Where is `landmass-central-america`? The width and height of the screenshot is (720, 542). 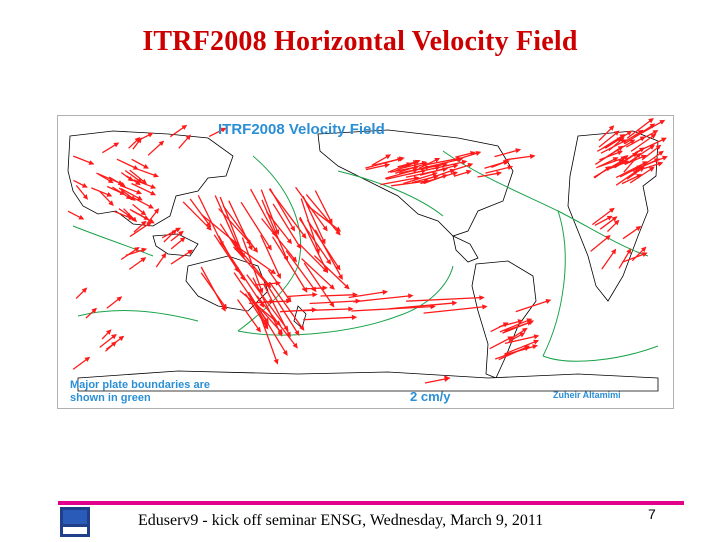
landmass-central-america is located at coordinates (465, 249).